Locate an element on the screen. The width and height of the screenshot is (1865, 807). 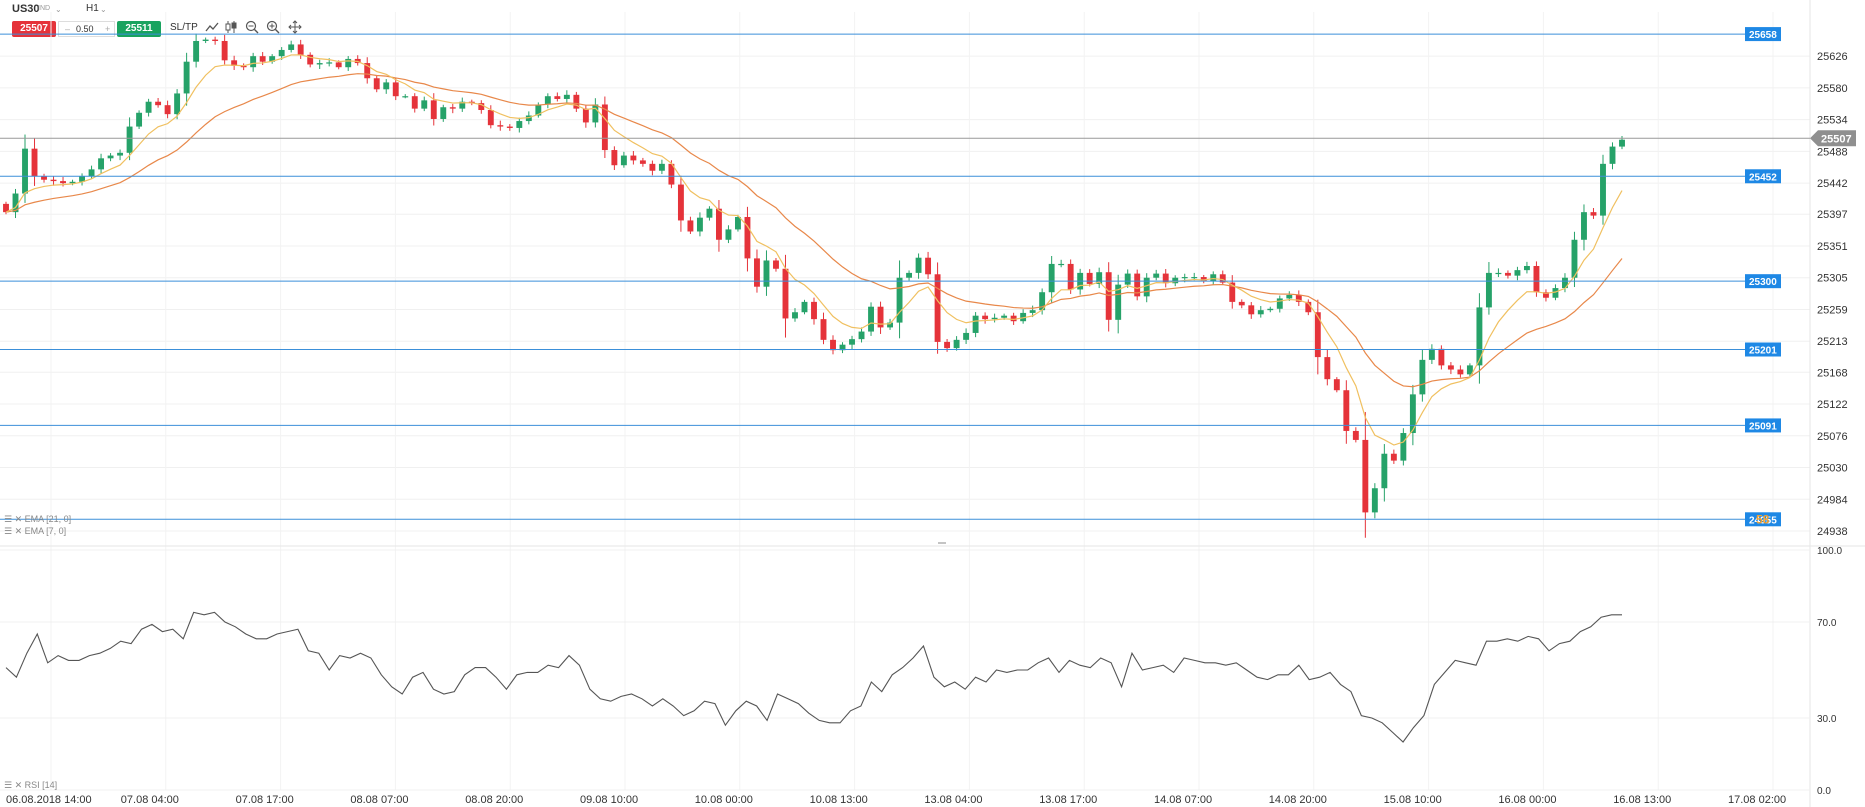
ema21-legend: ☰ ✕ EMA [21, 0] is located at coordinates (38, 519).